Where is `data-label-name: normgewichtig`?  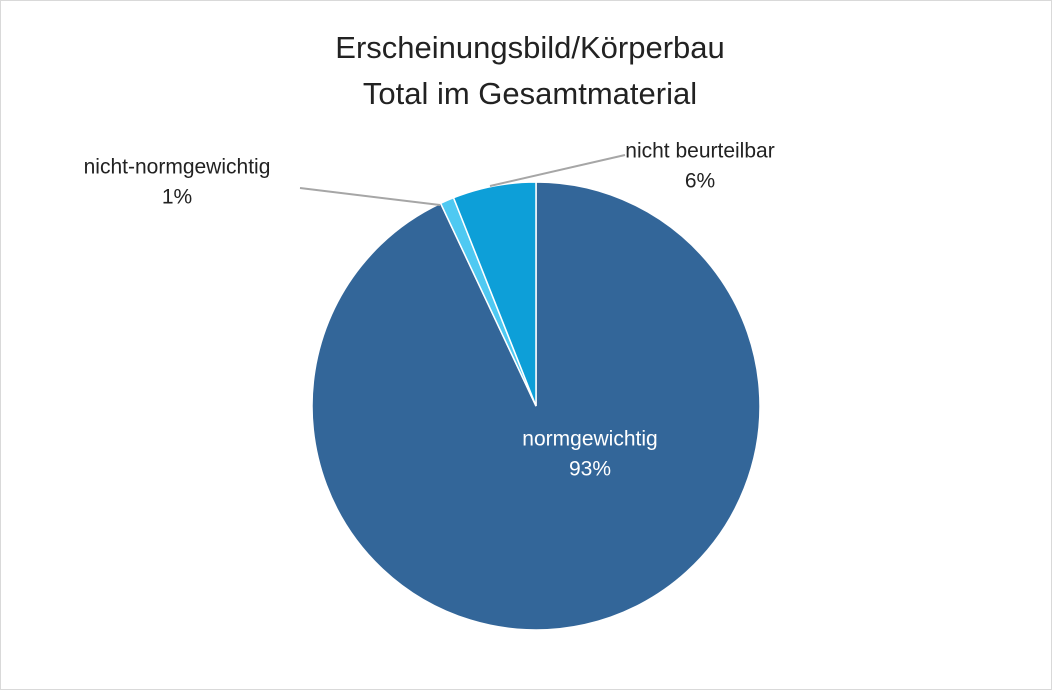 data-label-name: normgewichtig is located at coordinates (589, 439).